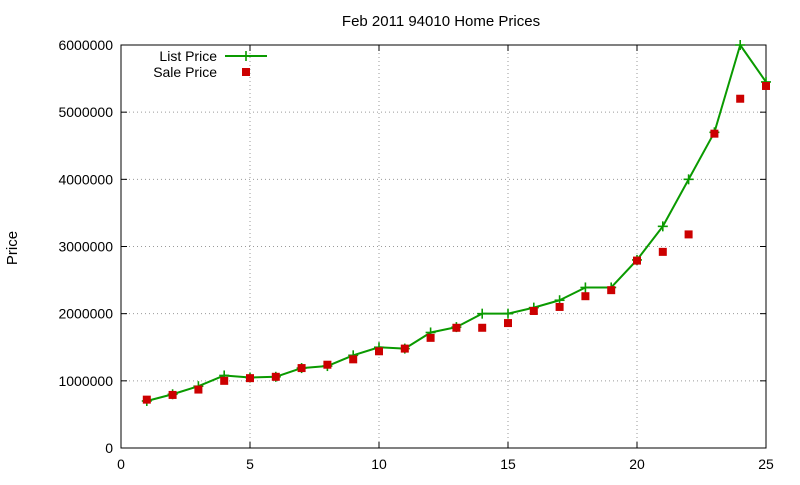  I want to click on y-tick-label: 0, so click(109, 448).